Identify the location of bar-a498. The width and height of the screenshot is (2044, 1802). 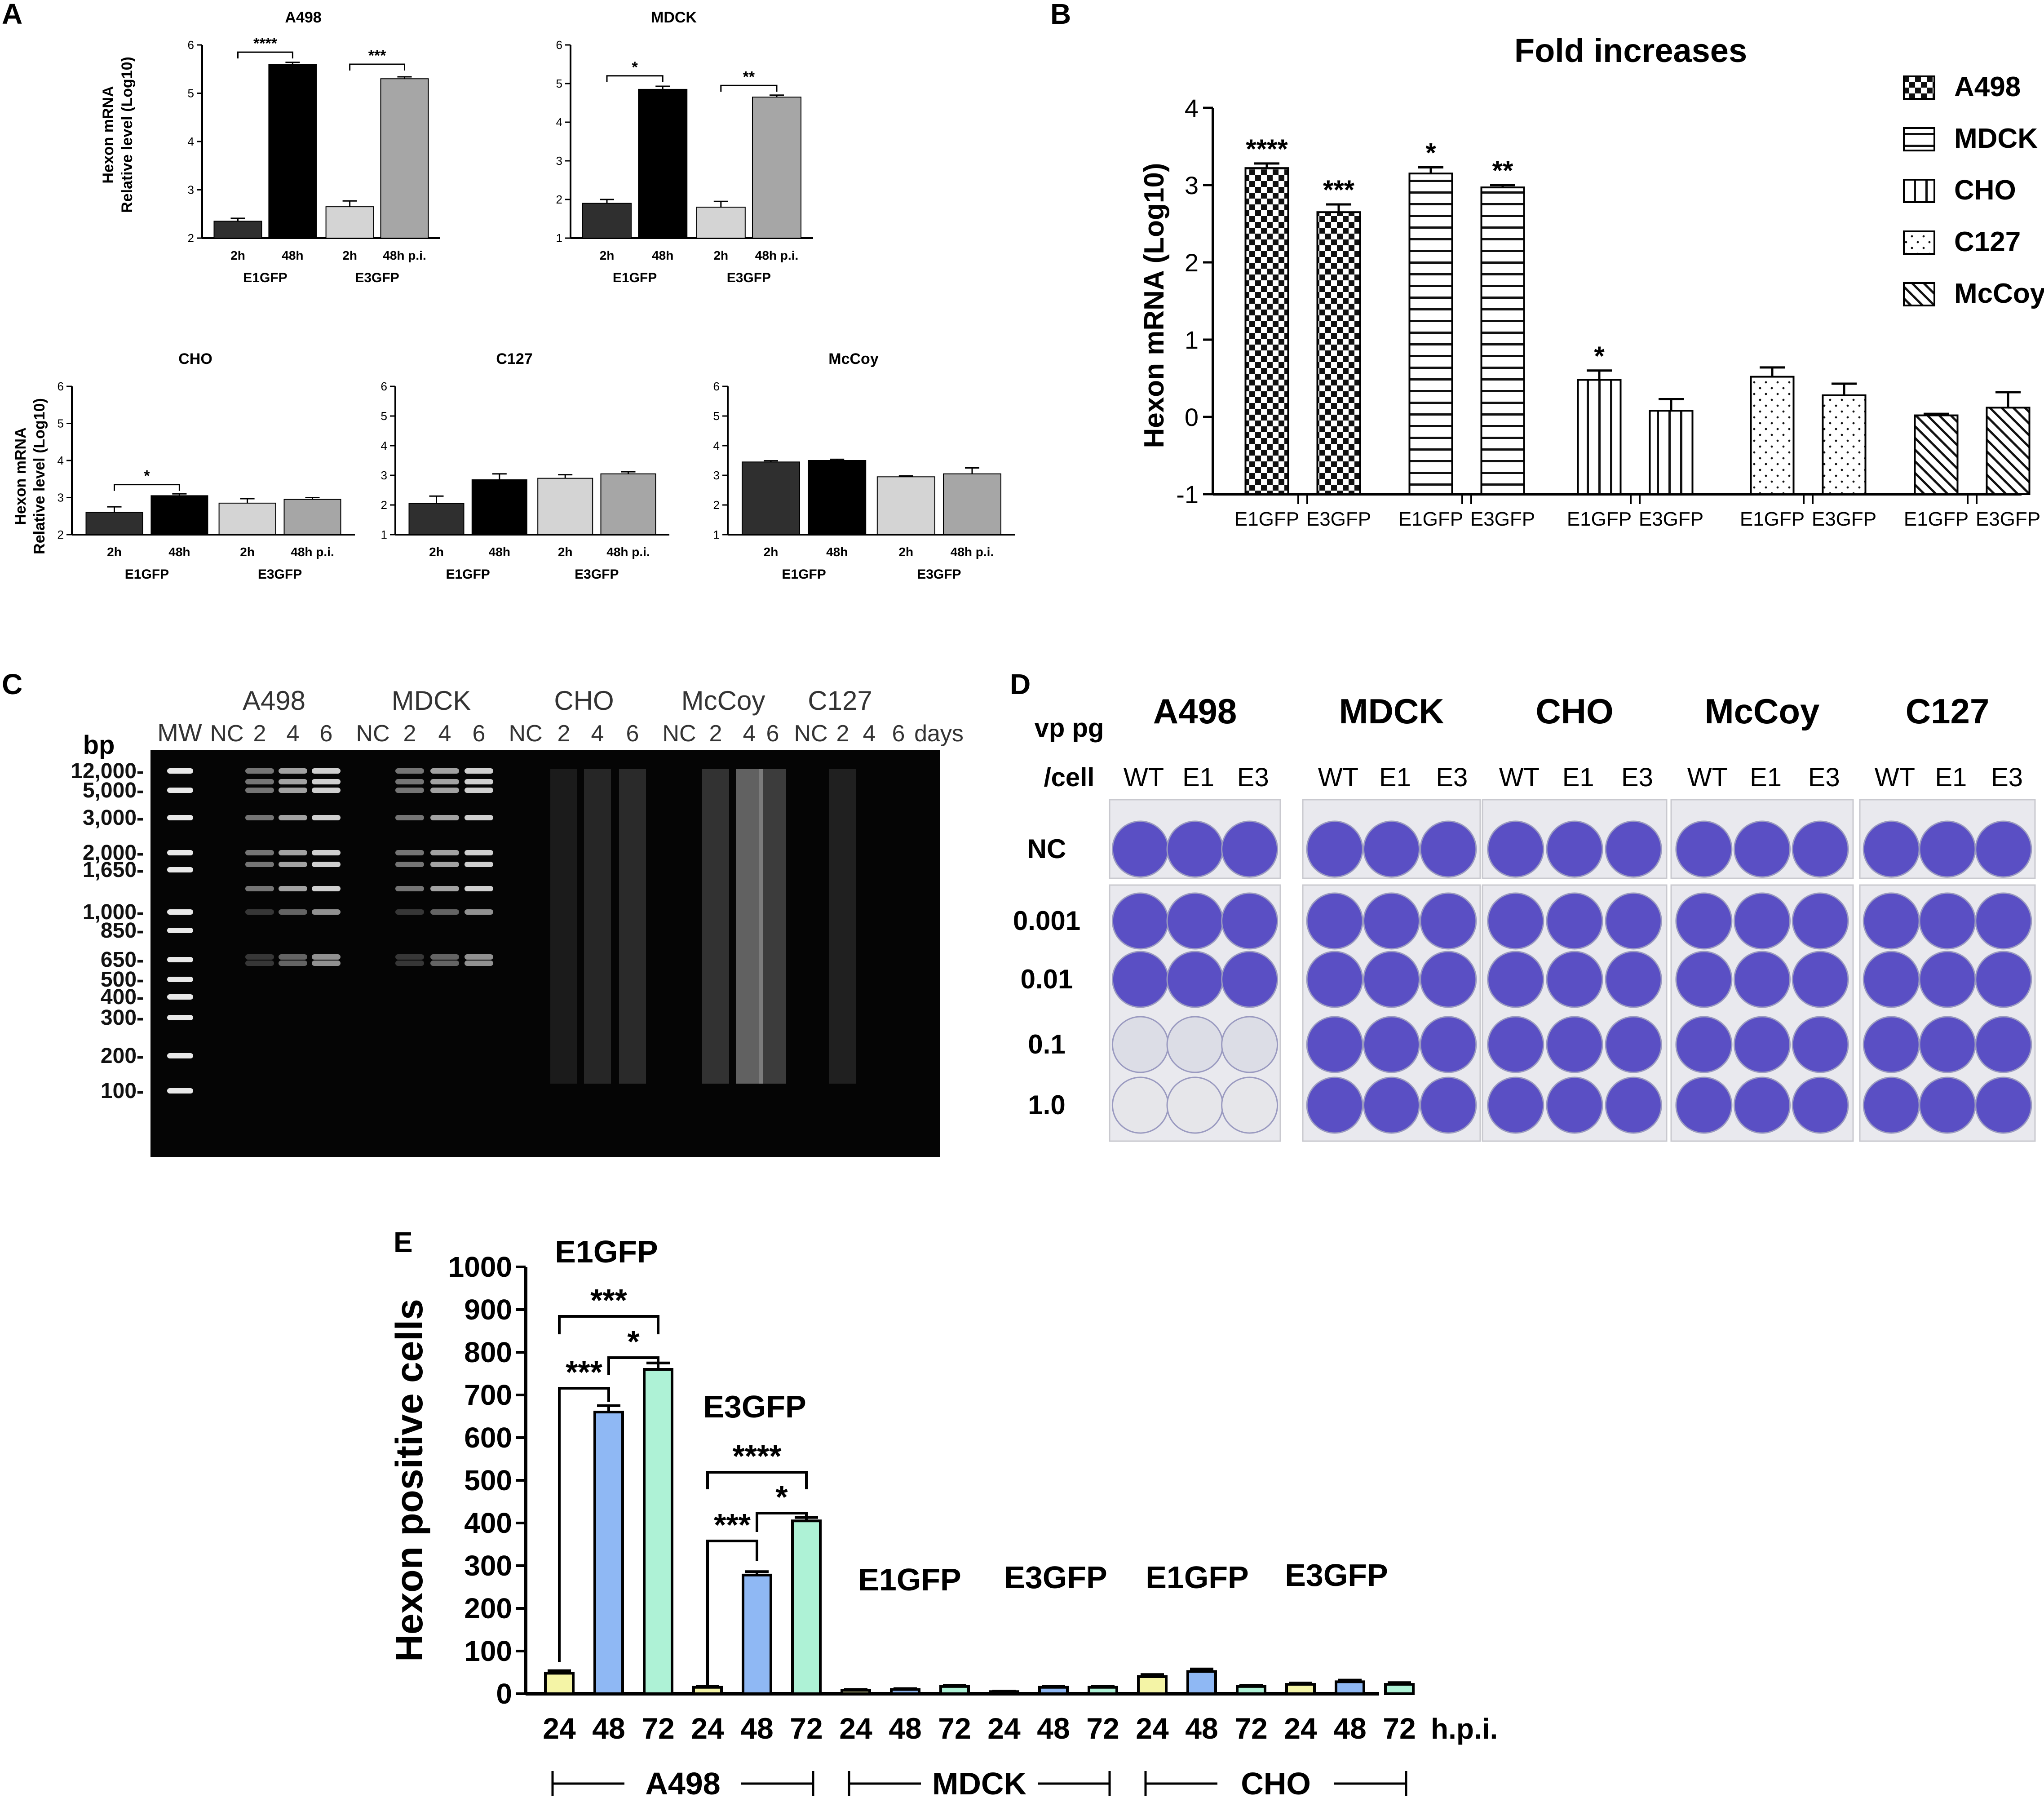
(757, 1634).